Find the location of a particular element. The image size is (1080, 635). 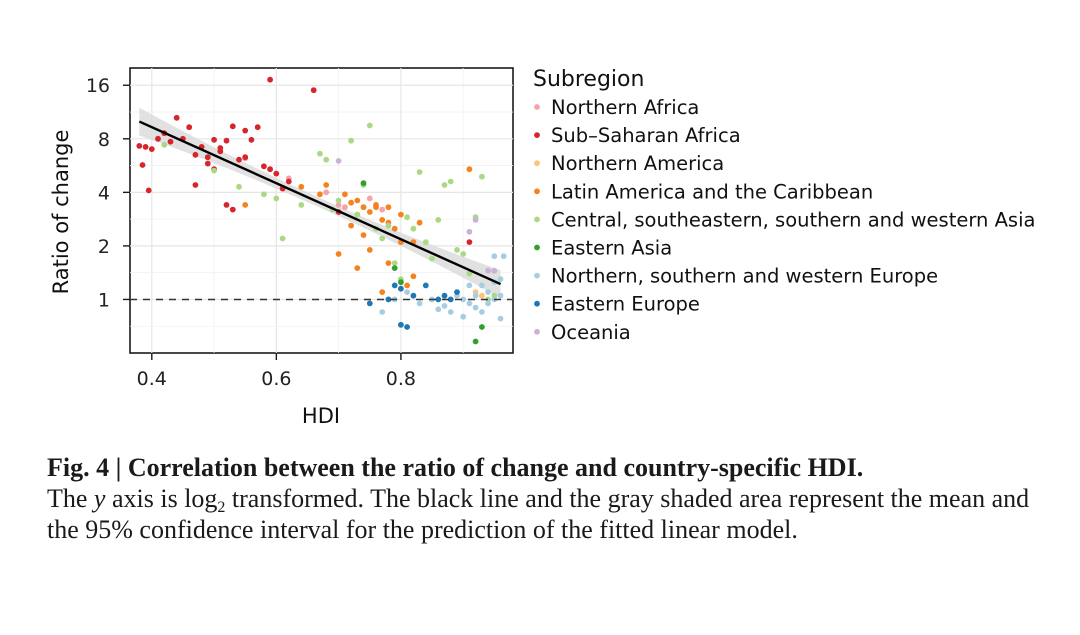

x-tick-label: 0.8 is located at coordinates (401, 379).